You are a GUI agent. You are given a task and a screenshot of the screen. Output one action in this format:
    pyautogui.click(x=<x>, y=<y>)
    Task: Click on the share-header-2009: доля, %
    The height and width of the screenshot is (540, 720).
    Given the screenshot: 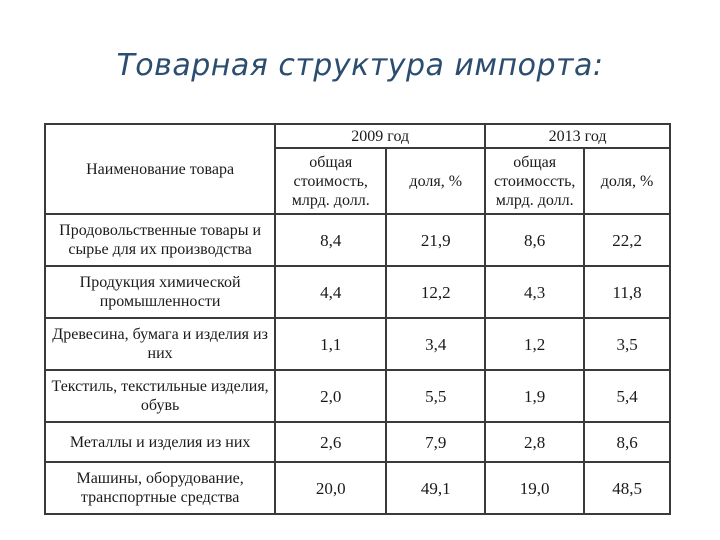 What is the action you would take?
    pyautogui.click(x=436, y=181)
    